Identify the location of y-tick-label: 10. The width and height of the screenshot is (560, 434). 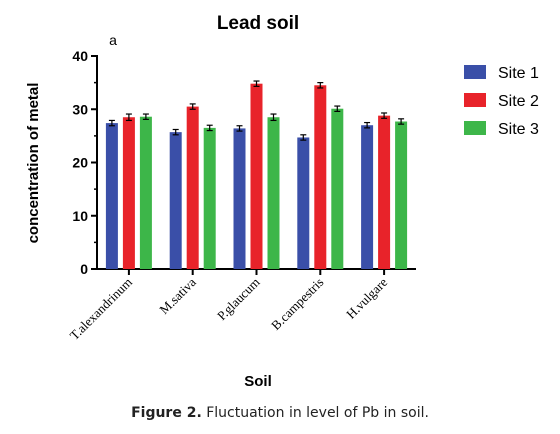
(80, 216).